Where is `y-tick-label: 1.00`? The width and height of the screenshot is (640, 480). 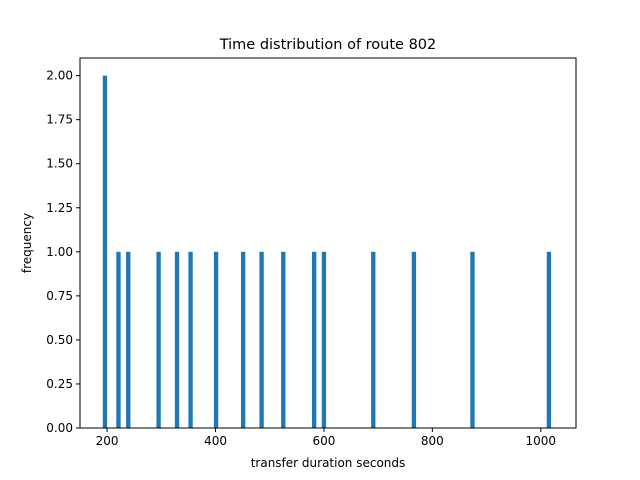
y-tick-label: 1.00 is located at coordinates (59, 252).